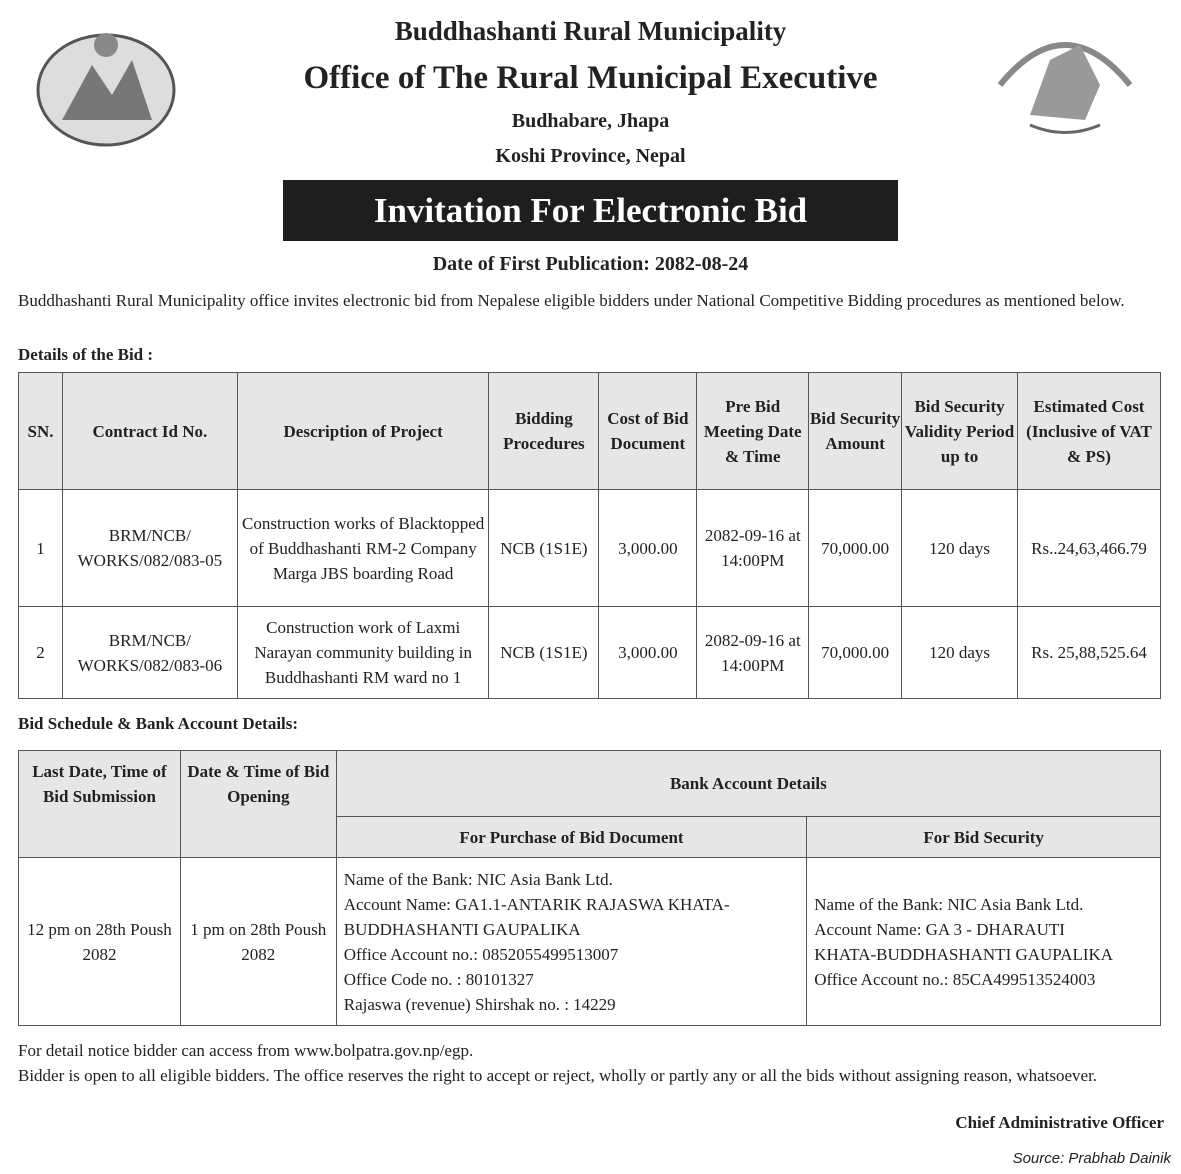  I want to click on notice-title: Invitation For Electronic Bid, so click(590, 210).